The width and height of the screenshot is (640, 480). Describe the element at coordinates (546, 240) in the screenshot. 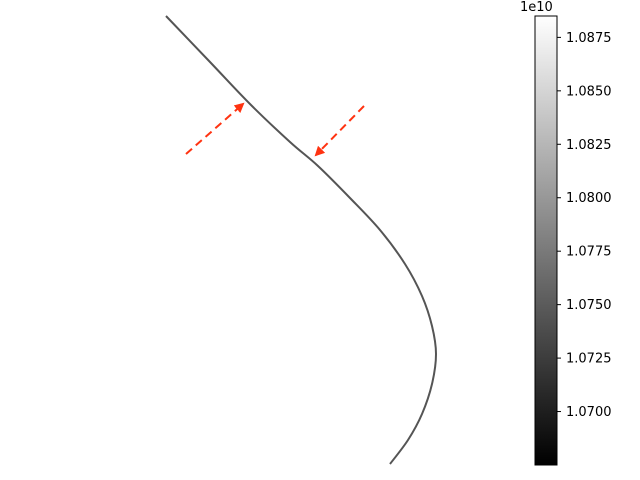

I see `colorbar-gradient` at that location.